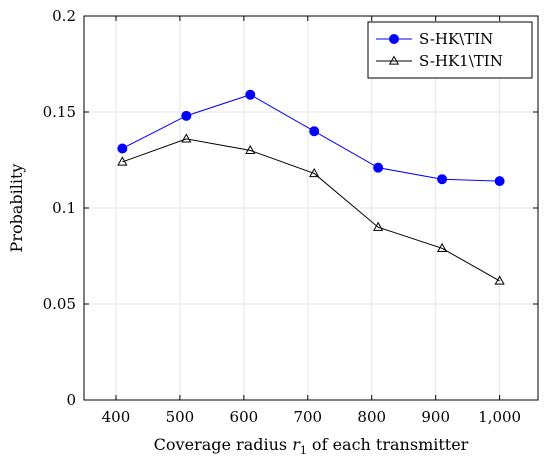 This screenshot has height=464, width=550. What do you see at coordinates (435, 417) in the screenshot?
I see `x-tick-label: 900` at bounding box center [435, 417].